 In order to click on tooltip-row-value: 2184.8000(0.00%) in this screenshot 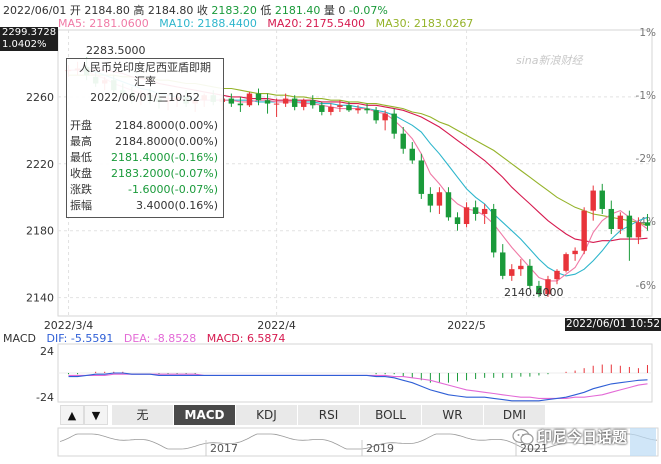, I will do `click(166, 125)`.